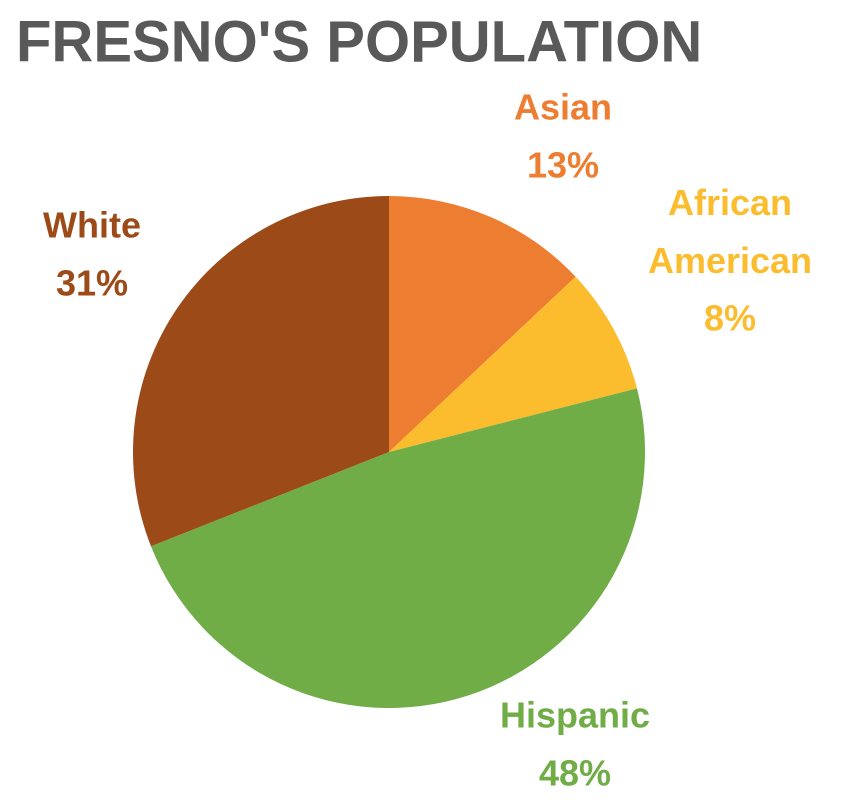  Describe the element at coordinates (730, 231) in the screenshot. I see `slice-label: African American` at that location.